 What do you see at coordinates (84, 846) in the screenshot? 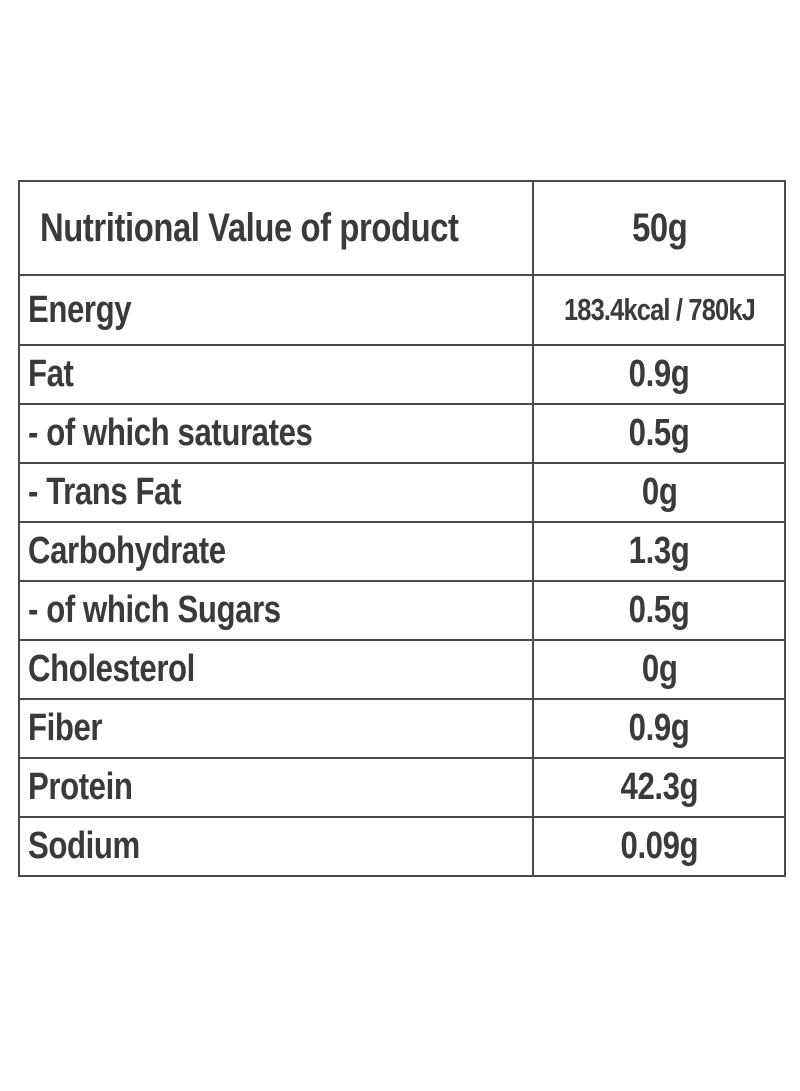
I see `nutrient-label: Sodium` at bounding box center [84, 846].